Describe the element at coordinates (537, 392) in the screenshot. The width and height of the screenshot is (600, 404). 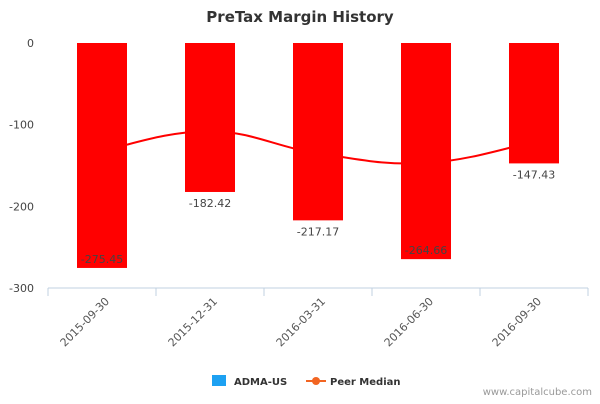
I see `watermark: www.capitalcube.com` at that location.